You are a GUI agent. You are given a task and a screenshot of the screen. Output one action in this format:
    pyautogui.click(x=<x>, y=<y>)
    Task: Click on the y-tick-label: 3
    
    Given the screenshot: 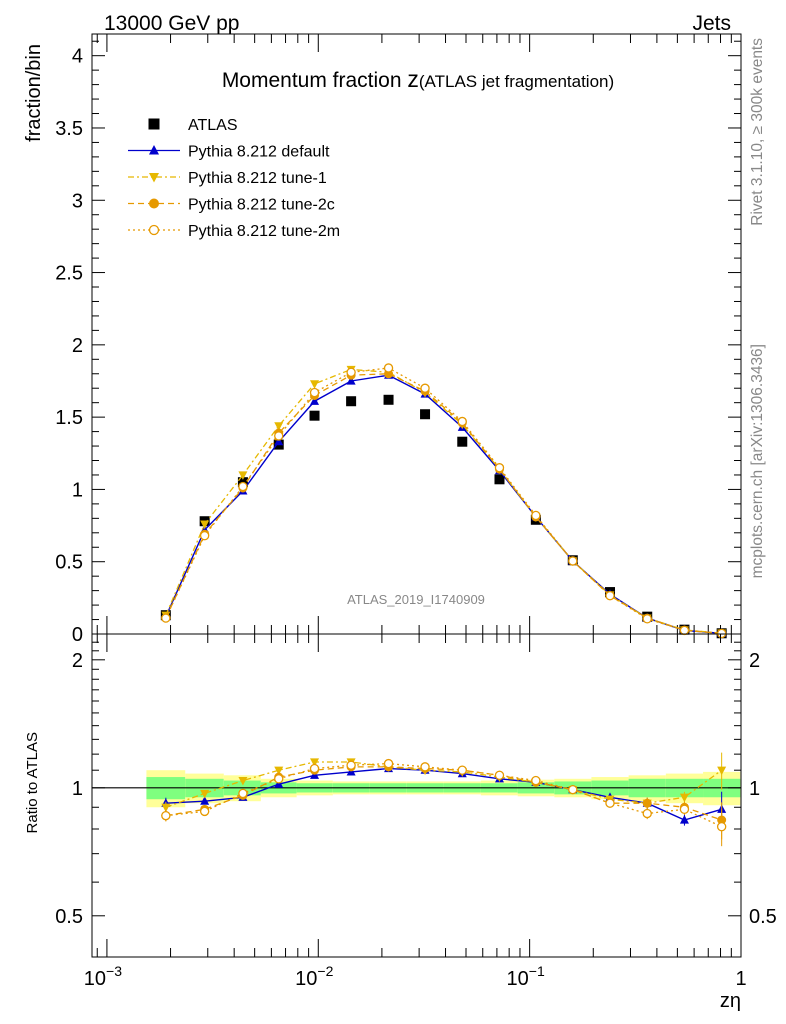 What is the action you would take?
    pyautogui.click(x=77, y=201)
    